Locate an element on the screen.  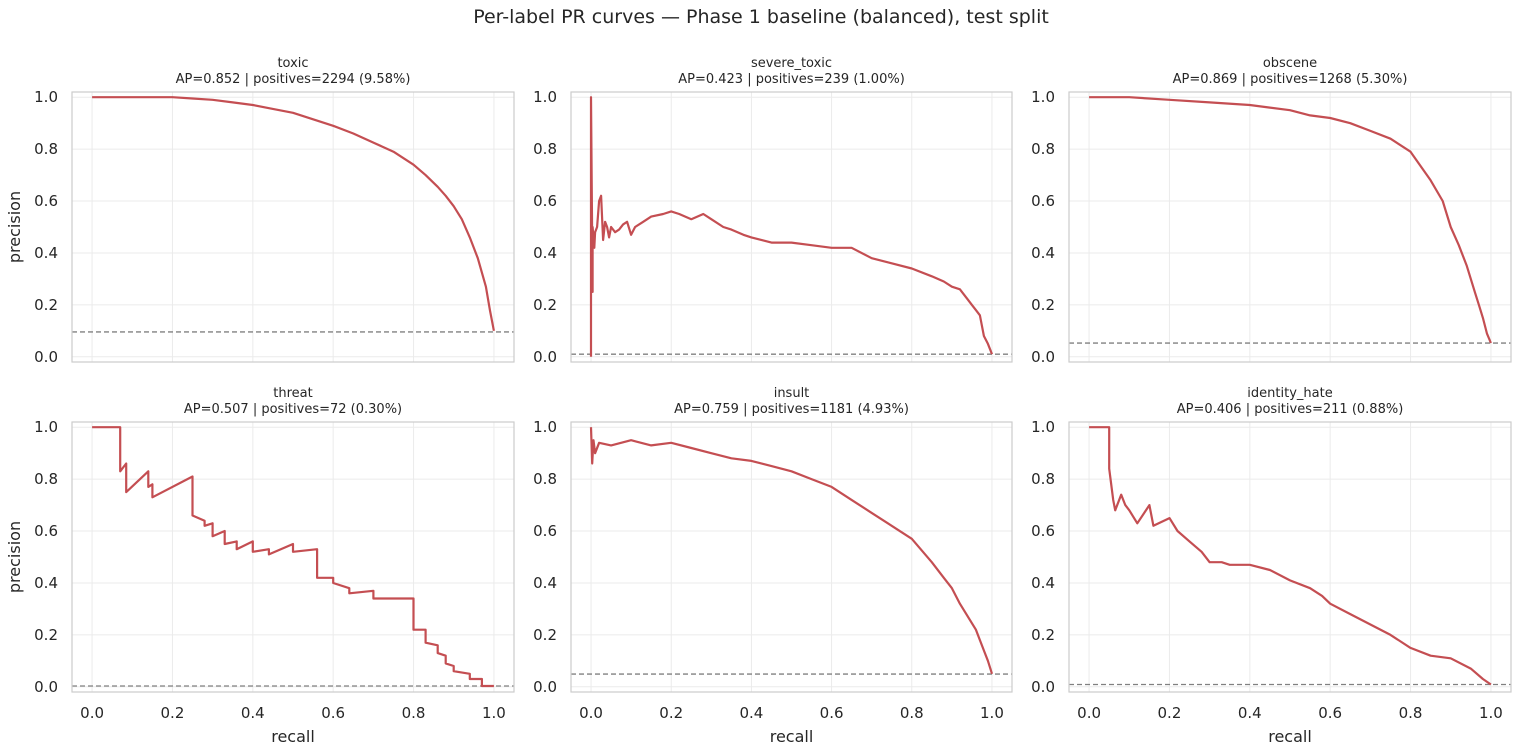
subplot-subtitle: AP=0.406 | positives=211 (0.88%) is located at coordinates (1290, 409).